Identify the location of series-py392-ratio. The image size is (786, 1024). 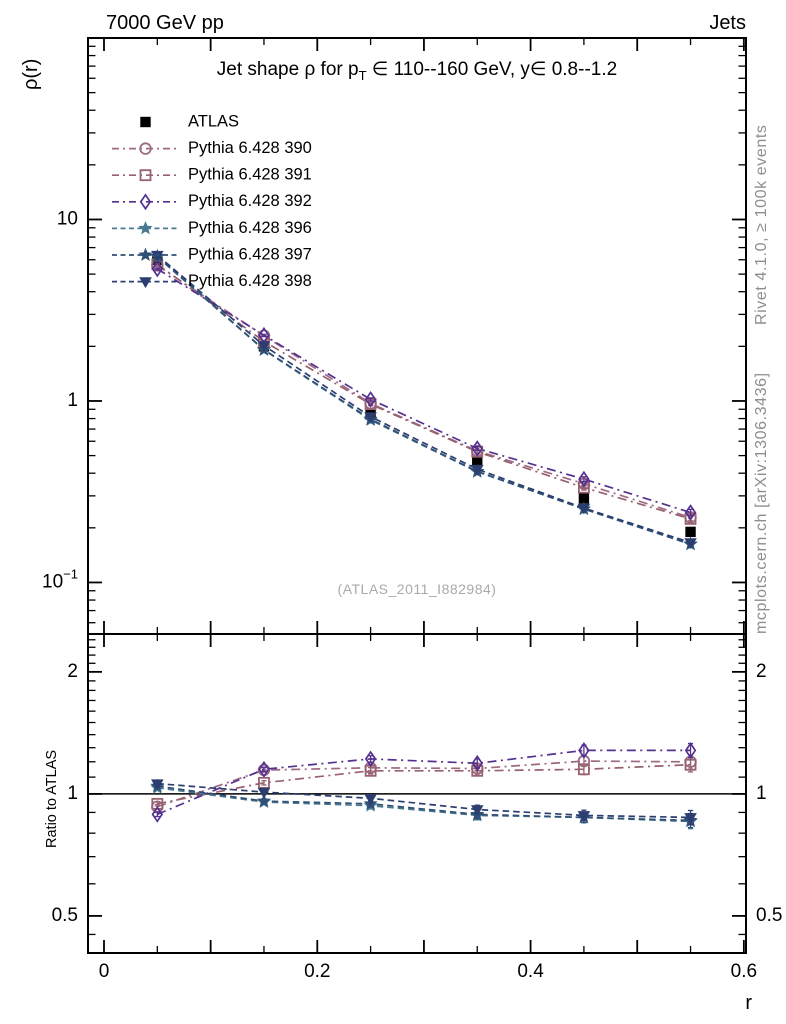
(424, 782).